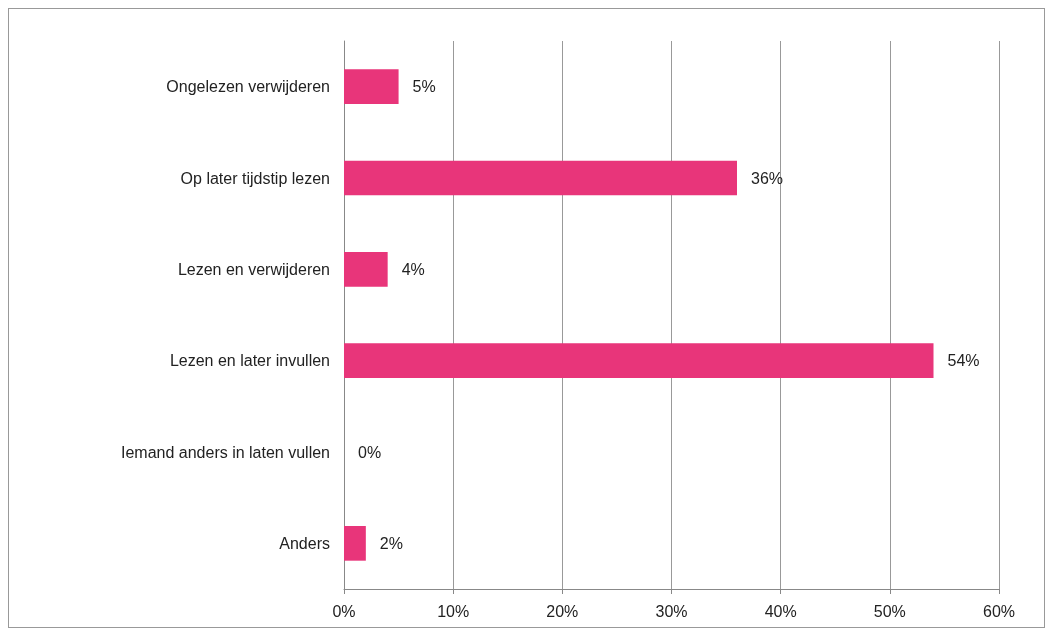 The height and width of the screenshot is (636, 1053). What do you see at coordinates (253, 269) in the screenshot?
I see `y-tick-label: Lezen en verwijderen` at bounding box center [253, 269].